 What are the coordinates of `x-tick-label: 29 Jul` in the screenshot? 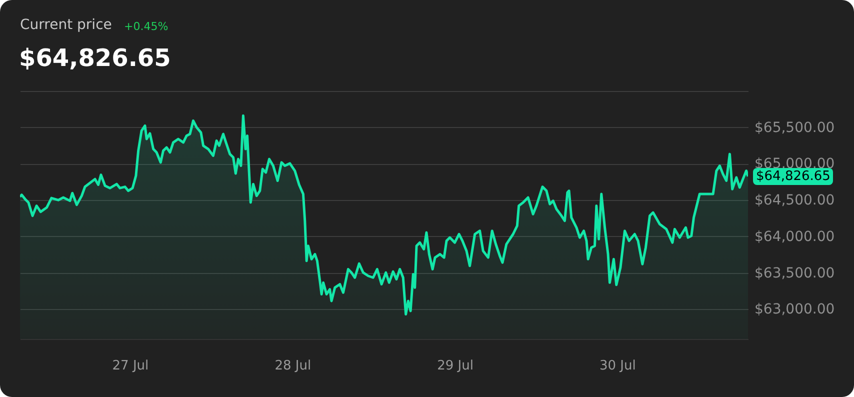 It's located at (455, 366).